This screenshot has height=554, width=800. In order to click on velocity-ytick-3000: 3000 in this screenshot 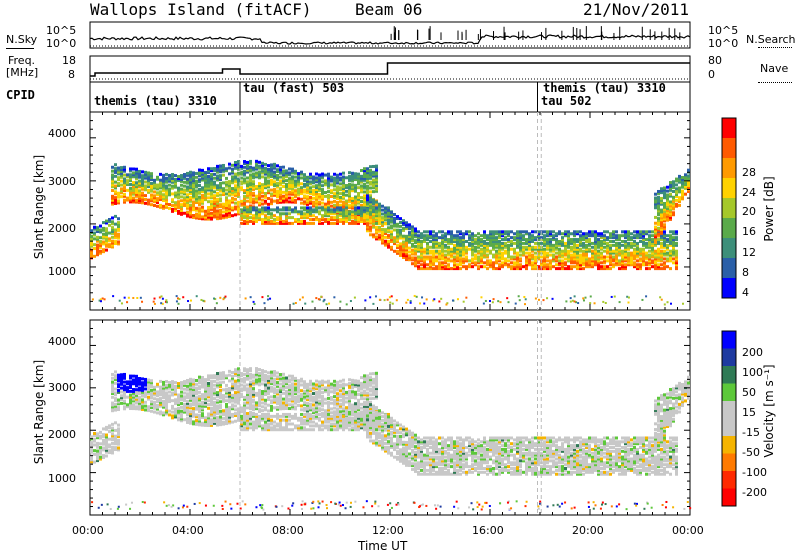, I will do `click(62, 387)`.